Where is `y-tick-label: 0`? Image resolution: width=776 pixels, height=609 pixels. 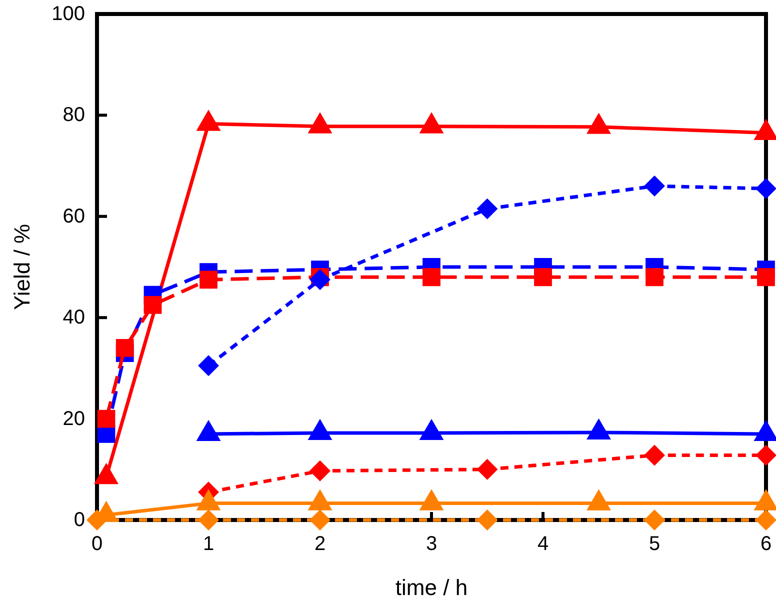
y-tick-label: 0 is located at coordinates (79, 520).